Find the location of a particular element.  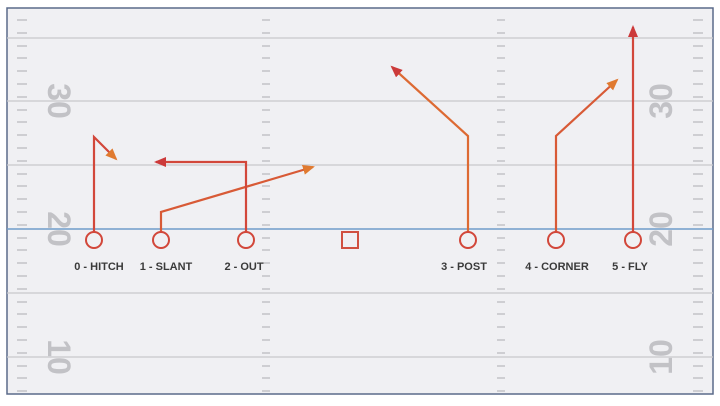

receiver-post is located at coordinates (468, 240).